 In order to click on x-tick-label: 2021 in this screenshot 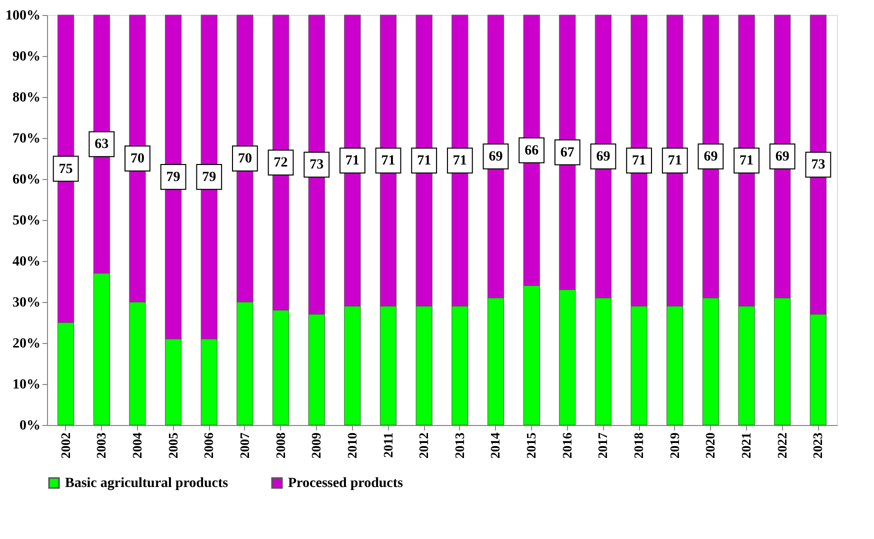, I will do `click(746, 445)`.